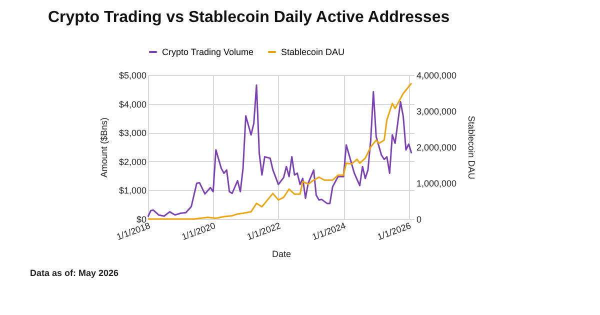 This screenshot has width=600, height=315. What do you see at coordinates (132, 161) in the screenshot?
I see `y-tick-label: $2,000` at bounding box center [132, 161].